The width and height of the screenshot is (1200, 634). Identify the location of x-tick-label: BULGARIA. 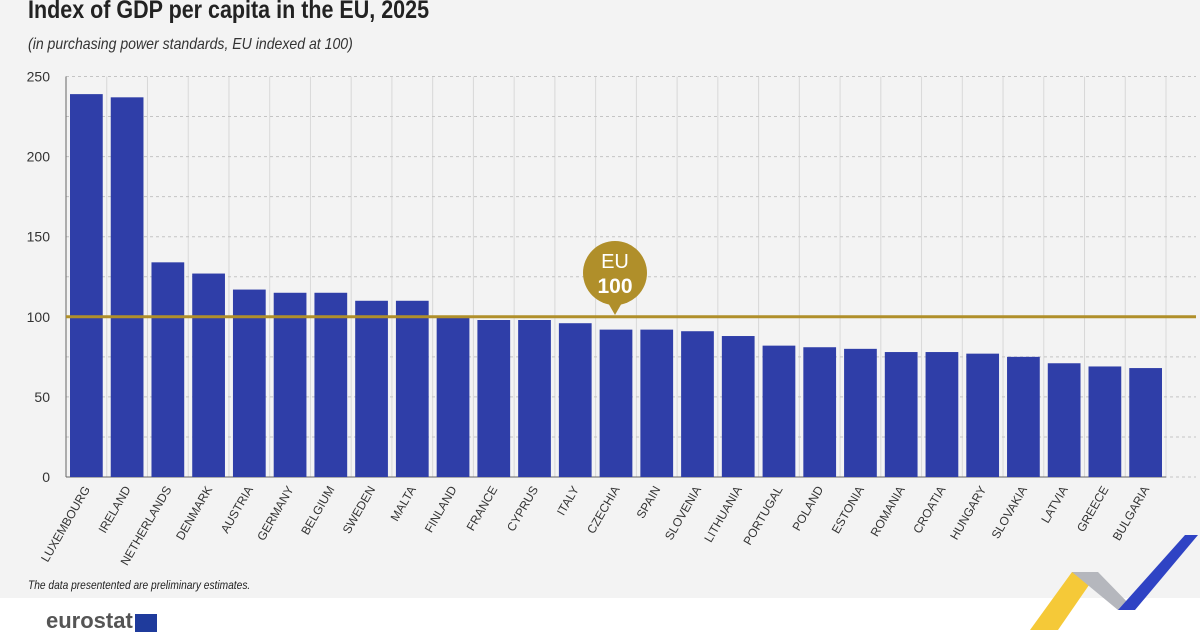
(1131, 514).